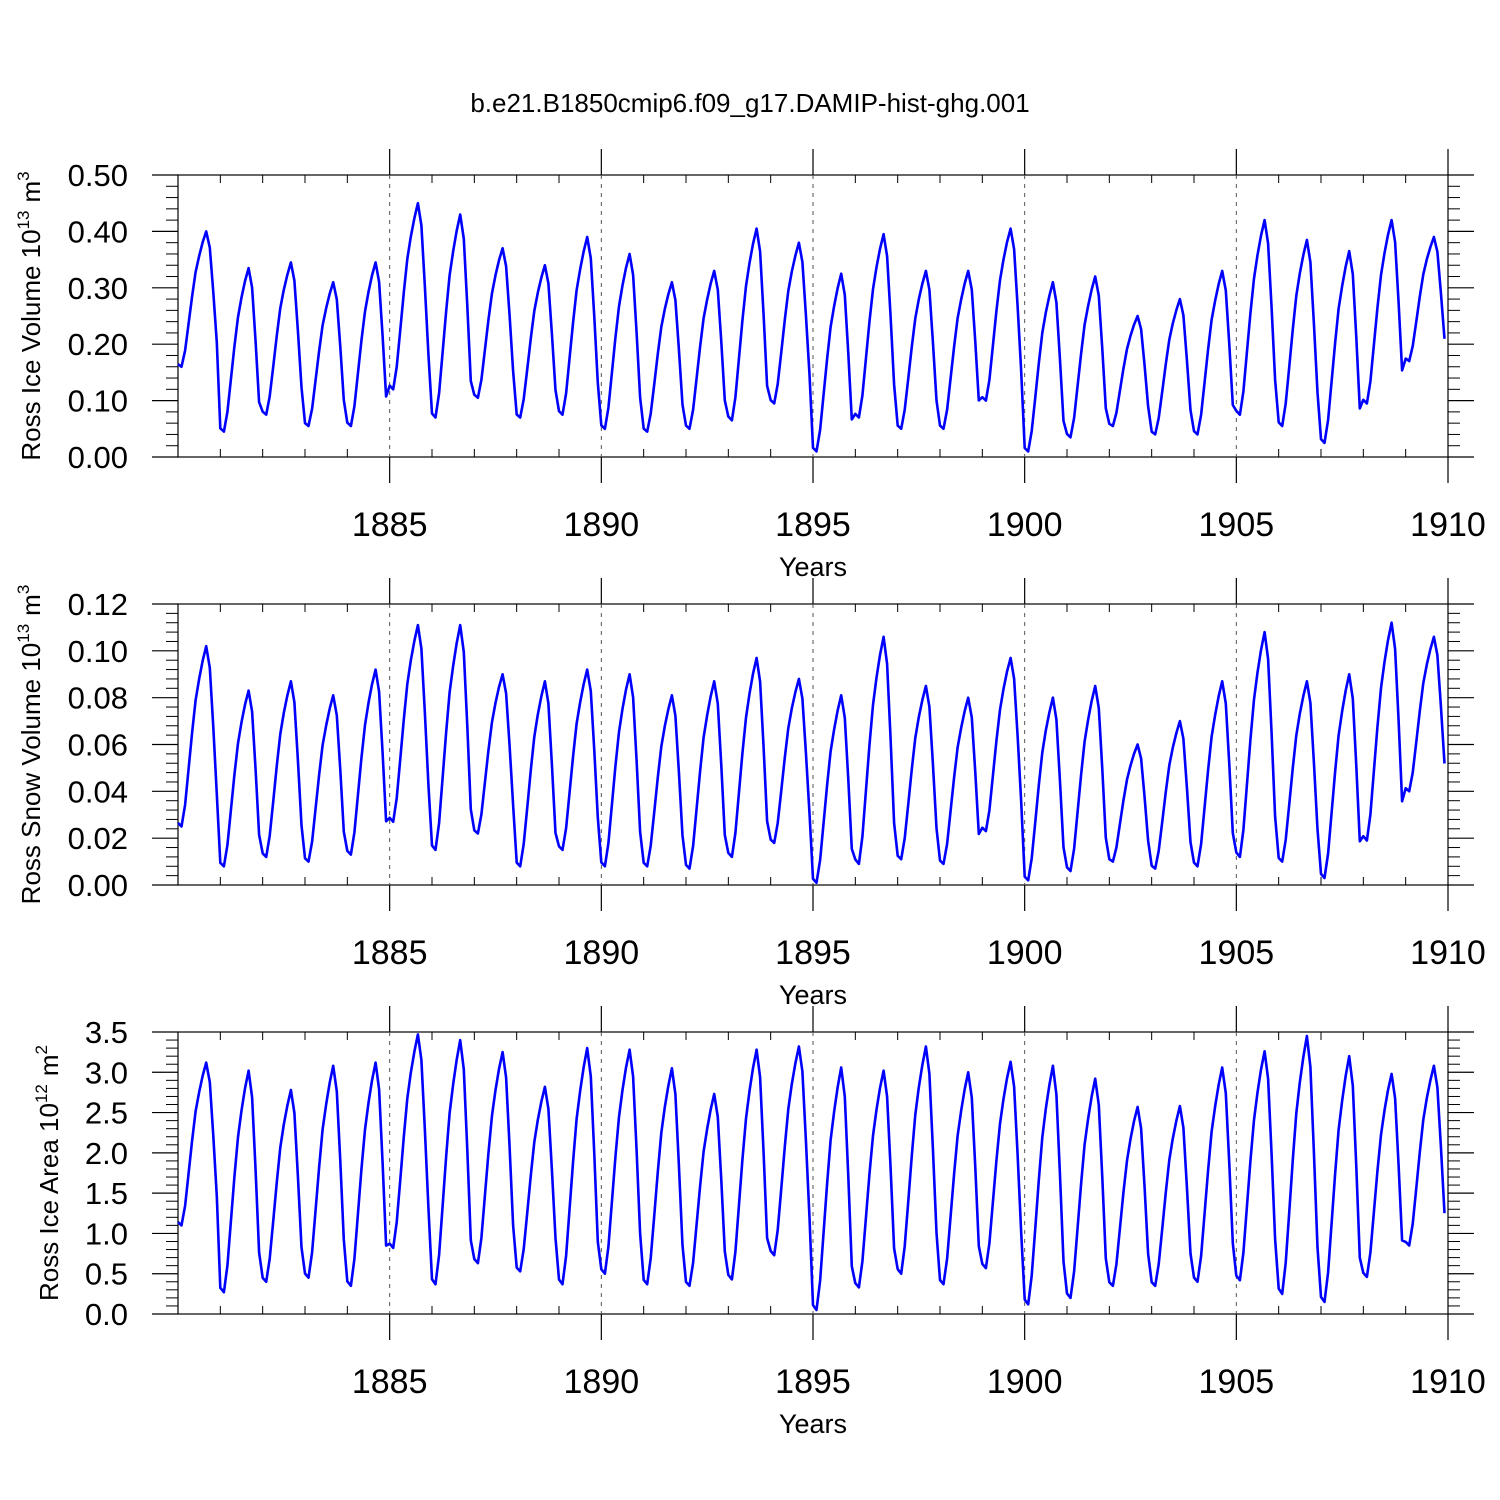 The width and height of the screenshot is (1500, 1500). Describe the element at coordinates (106, 1153) in the screenshot. I see `y-tick-label: 2.0` at that location.